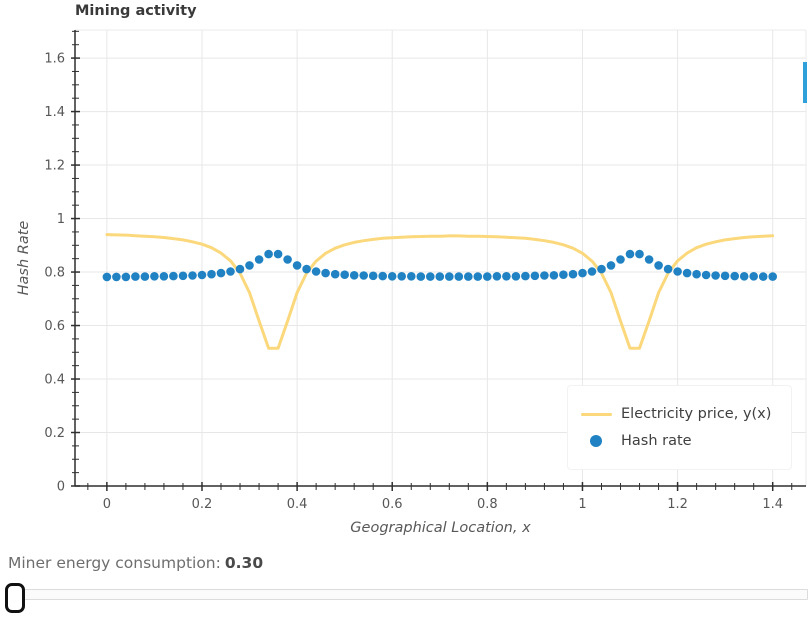 The image size is (811, 623). What do you see at coordinates (392, 504) in the screenshot?
I see `x-tick-label: 0.6` at bounding box center [392, 504].